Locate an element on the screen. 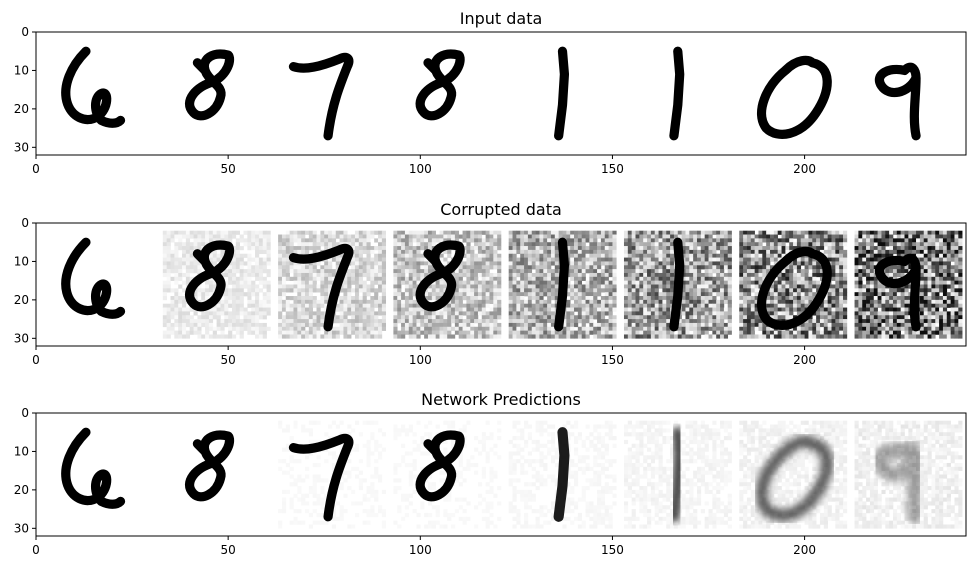 This screenshot has height=569, width=977. x-tick-label: 200 is located at coordinates (804, 169).